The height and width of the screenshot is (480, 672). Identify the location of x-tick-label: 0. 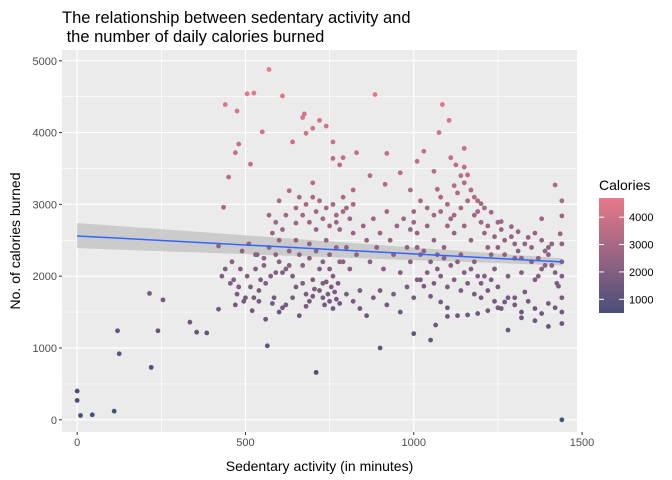
(77, 443).